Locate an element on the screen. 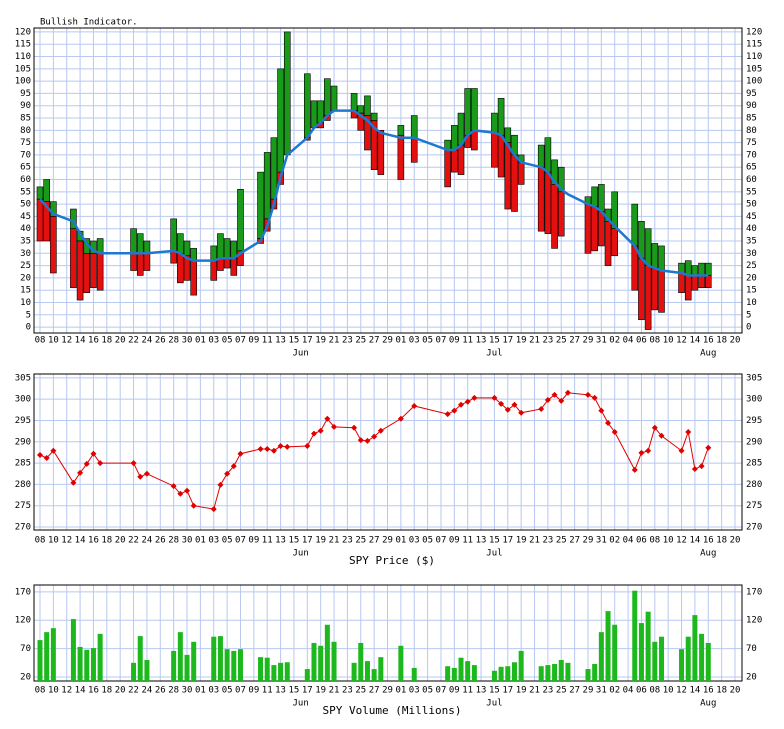  y-tick-label: 50 is located at coordinates (25, 205).